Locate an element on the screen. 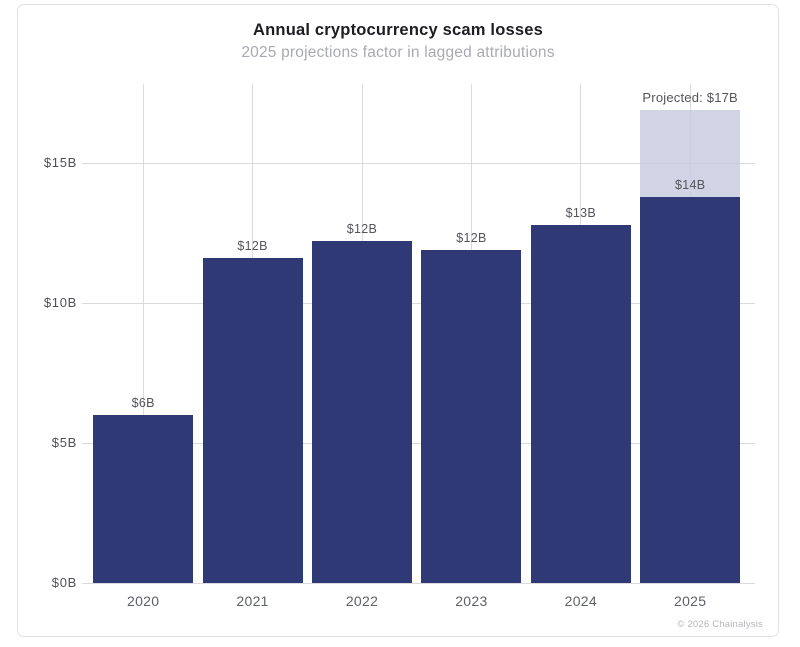  gridline-vertical-2020 is located at coordinates (143, 333).